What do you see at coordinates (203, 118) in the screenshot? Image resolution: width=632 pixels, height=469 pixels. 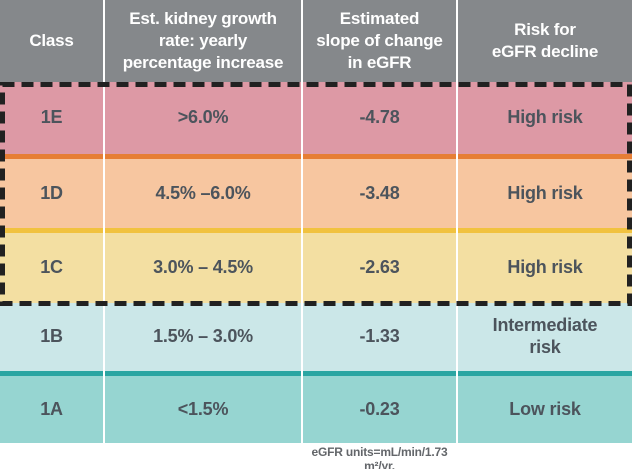 I see `row-1e-growth-cell: >6.0%` at bounding box center [203, 118].